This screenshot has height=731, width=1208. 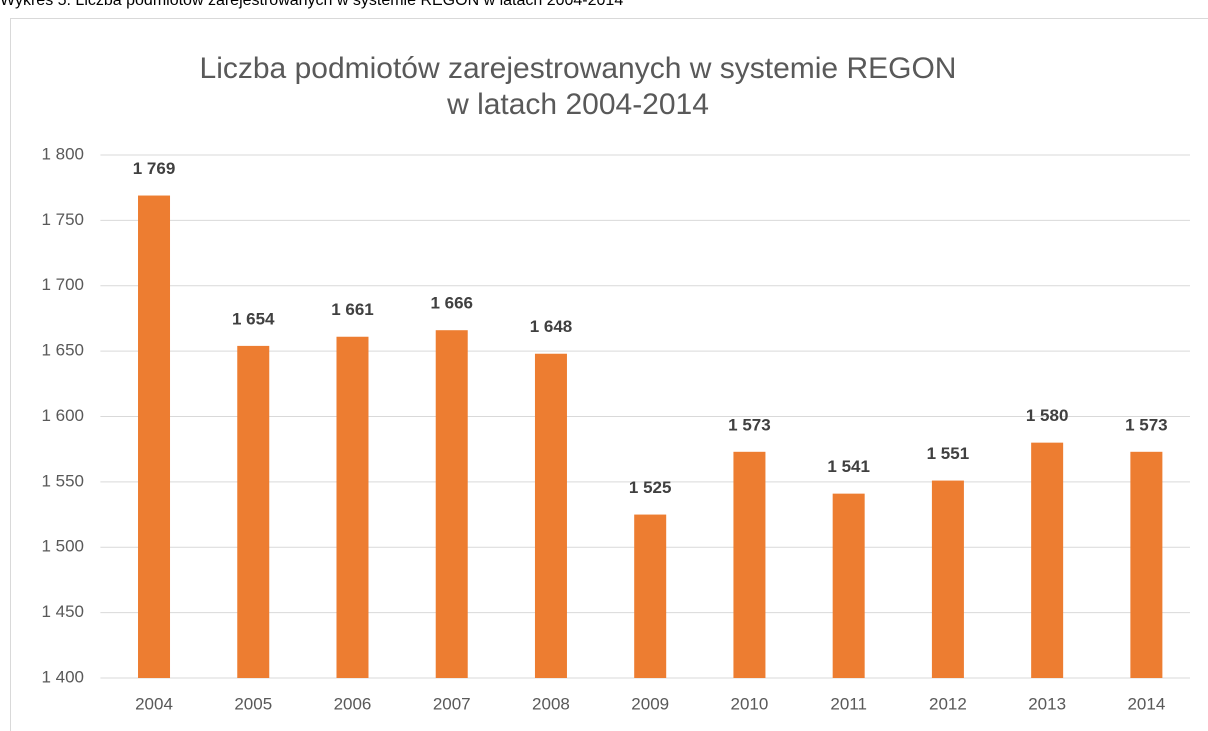 What do you see at coordinates (62, 284) in the screenshot?
I see `y-tick-label: 1 700` at bounding box center [62, 284].